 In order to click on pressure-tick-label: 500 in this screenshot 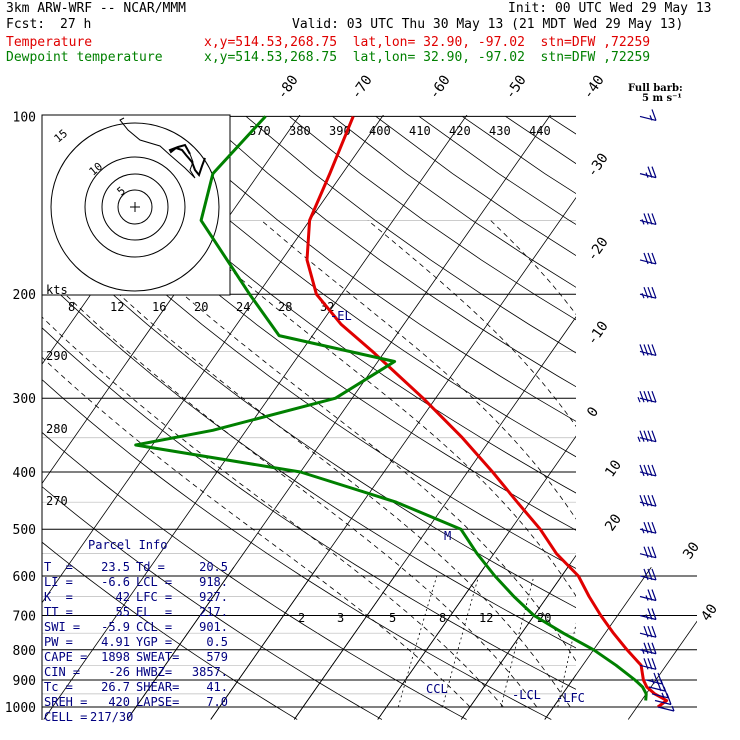, I will do `click(24, 530)`.